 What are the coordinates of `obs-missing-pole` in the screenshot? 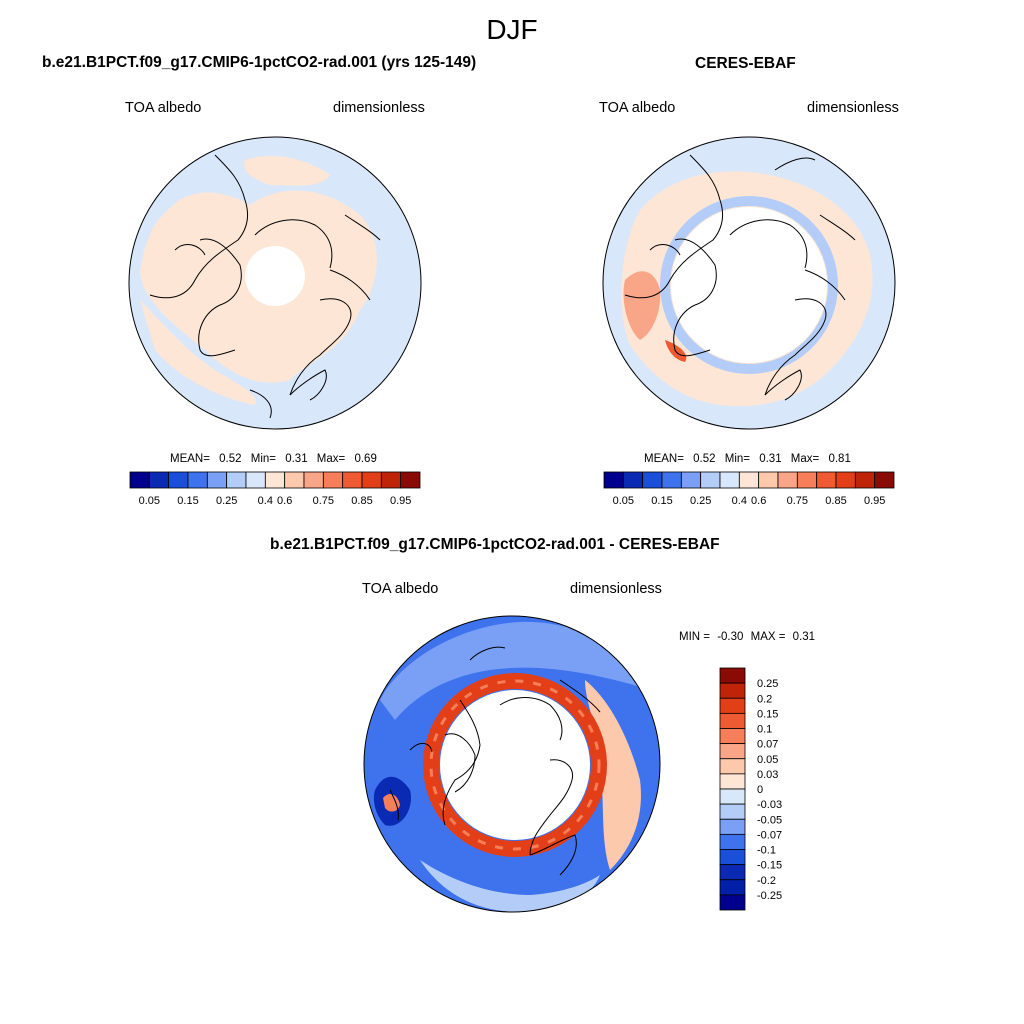 It's located at (749, 285).